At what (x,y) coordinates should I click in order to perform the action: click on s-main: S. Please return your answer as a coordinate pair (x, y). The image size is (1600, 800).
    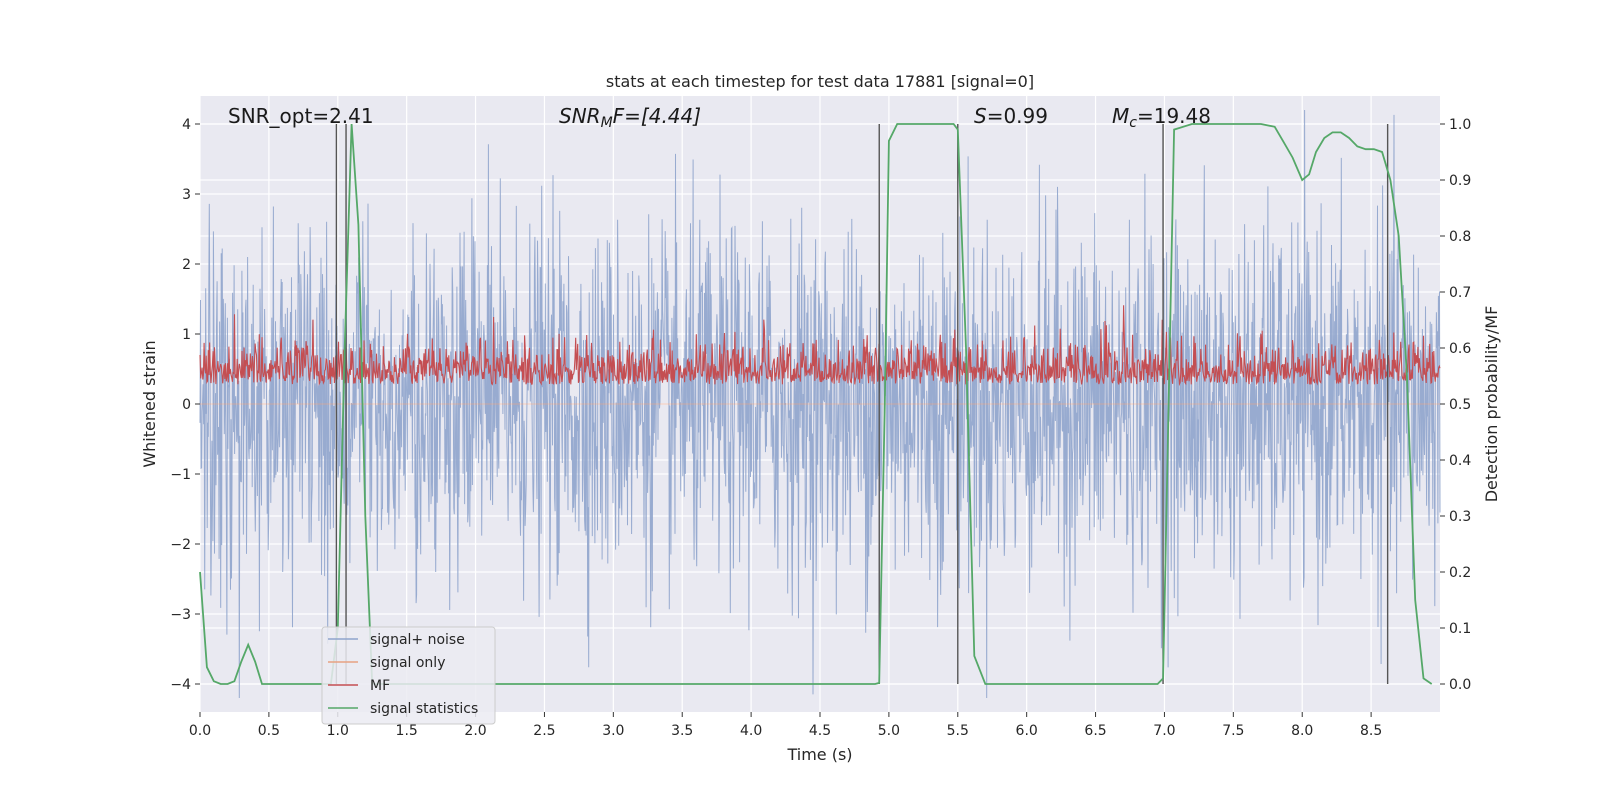
    Looking at the image, I should click on (980, 116).